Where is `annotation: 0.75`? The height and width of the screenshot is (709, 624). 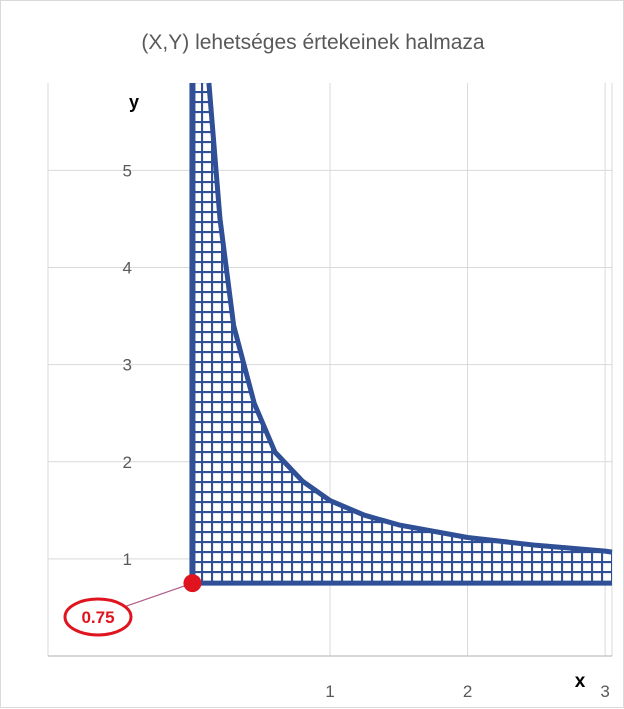 annotation: 0.75 is located at coordinates (132, 605).